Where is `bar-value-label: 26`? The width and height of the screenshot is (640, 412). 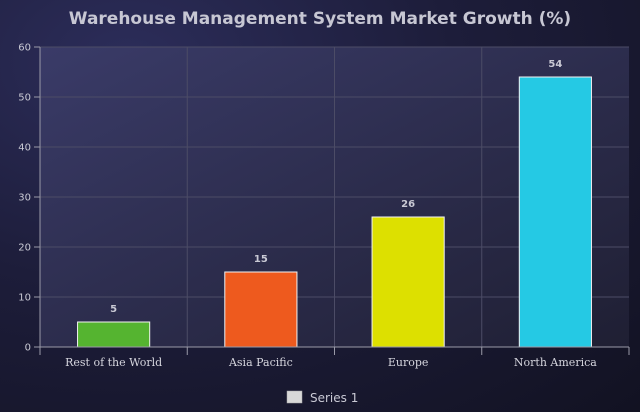
bar-value-label: 26 is located at coordinates (408, 204).